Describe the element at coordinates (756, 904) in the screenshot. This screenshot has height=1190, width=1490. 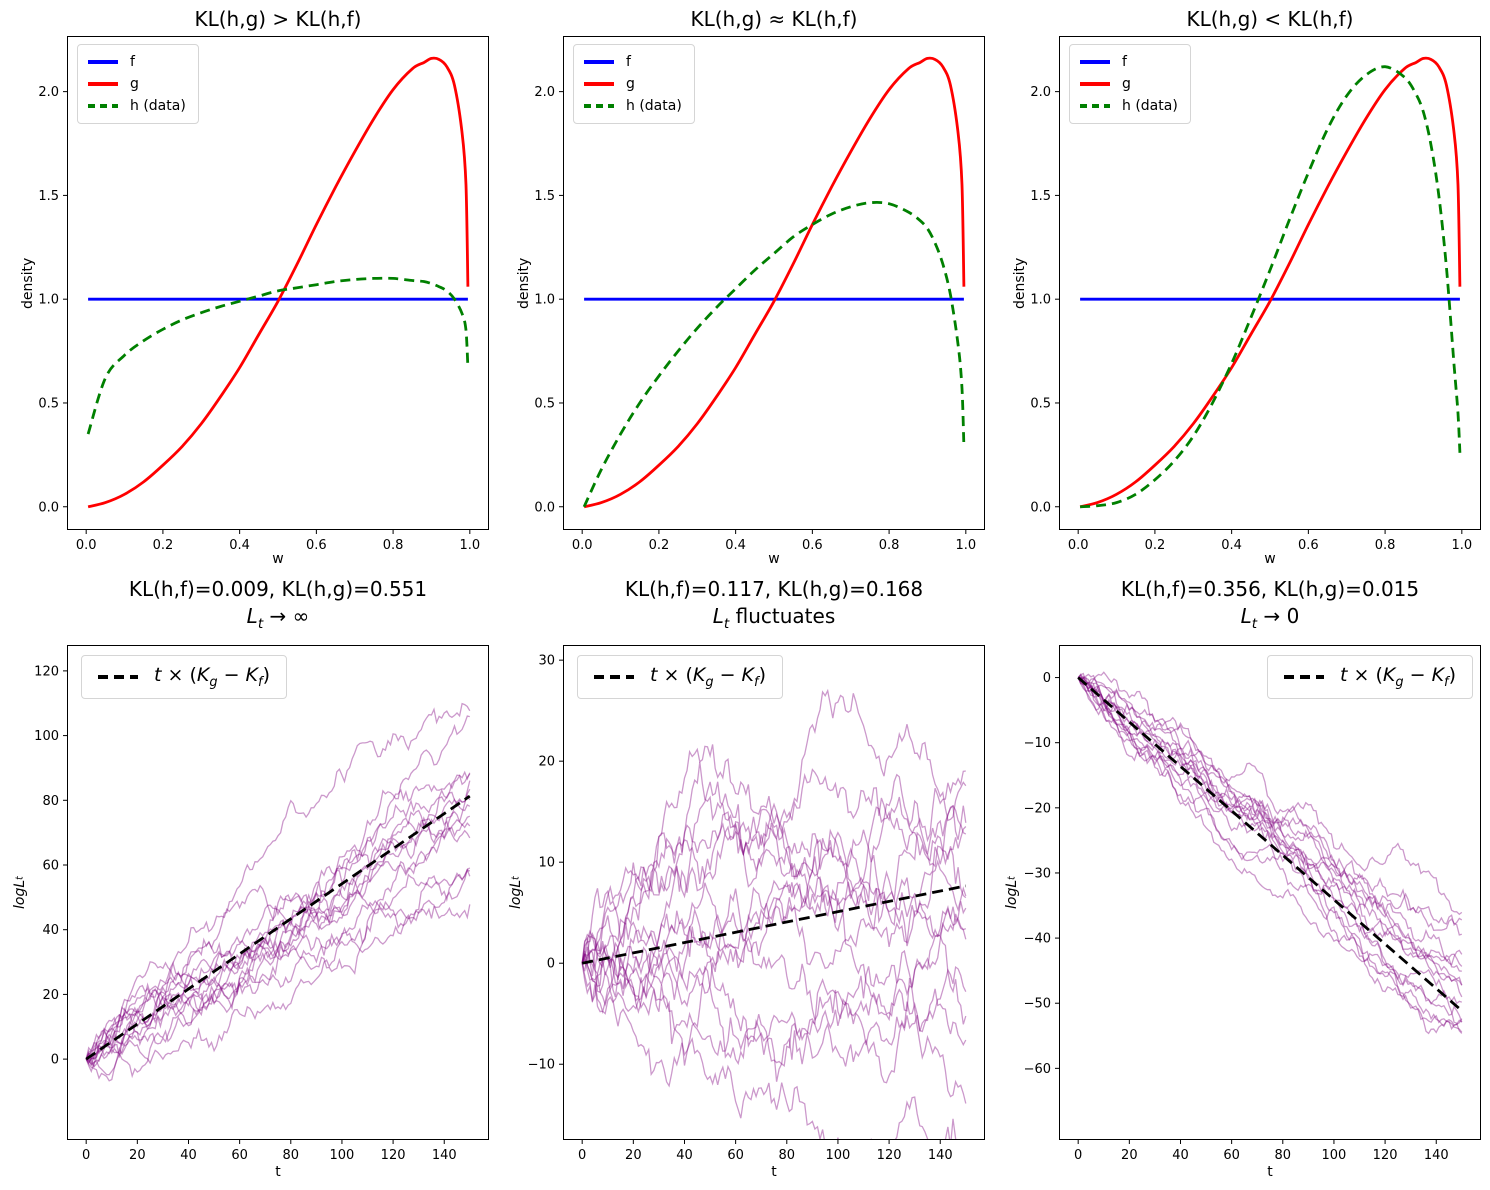
I see `loglik-plot-2: 0 20 40 60 80 100 120 140 −10 0 10 20 30` at that location.